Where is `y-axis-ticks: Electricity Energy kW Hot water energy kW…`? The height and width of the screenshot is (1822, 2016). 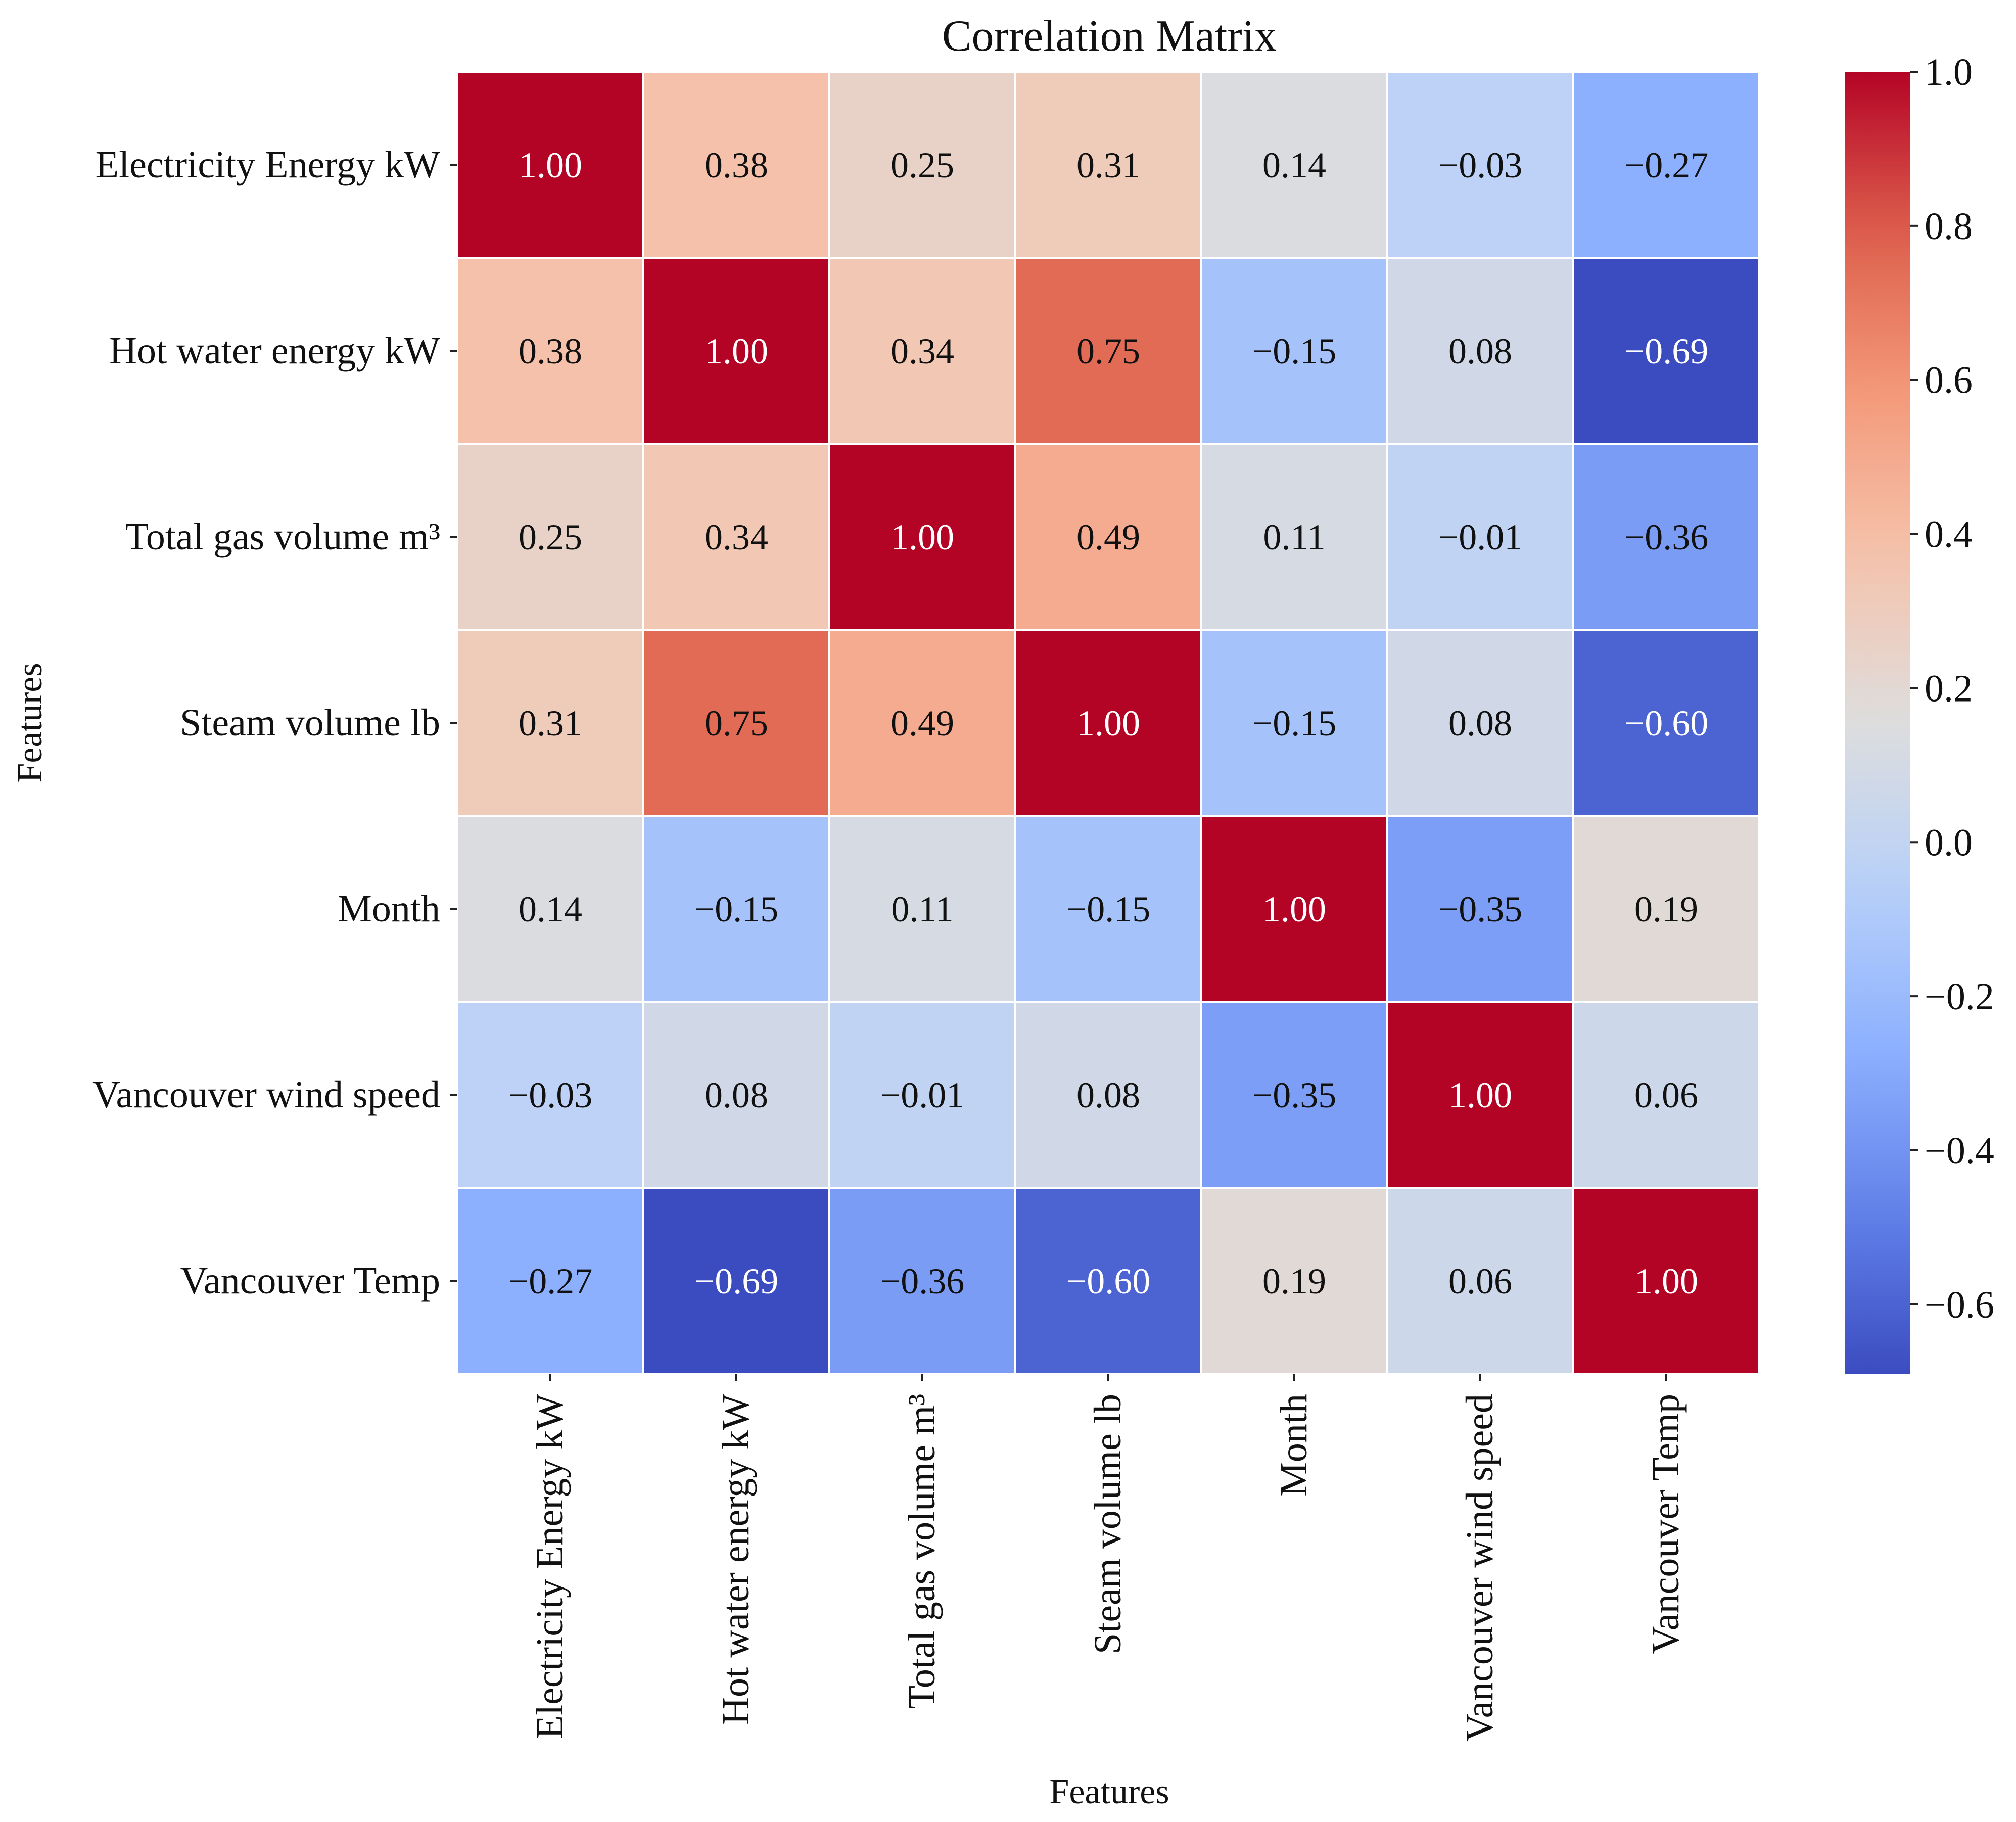 y-axis-ticks: Electricity Energy kW Hot water energy kW… is located at coordinates (274, 723).